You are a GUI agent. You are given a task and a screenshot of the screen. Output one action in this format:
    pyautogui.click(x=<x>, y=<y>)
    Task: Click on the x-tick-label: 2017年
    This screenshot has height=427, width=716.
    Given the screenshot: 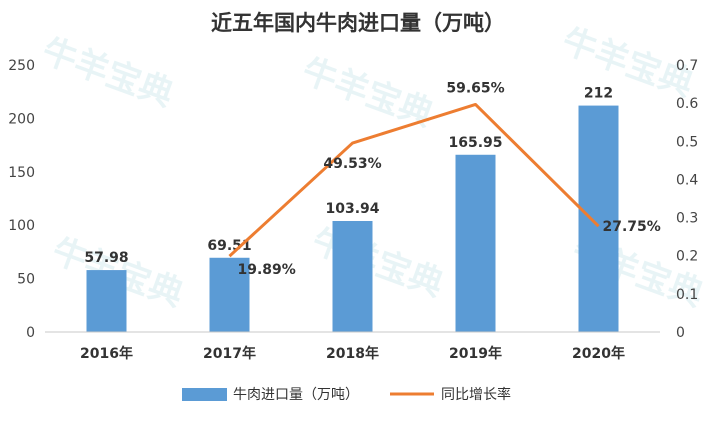 What is the action you would take?
    pyautogui.click(x=229, y=353)
    